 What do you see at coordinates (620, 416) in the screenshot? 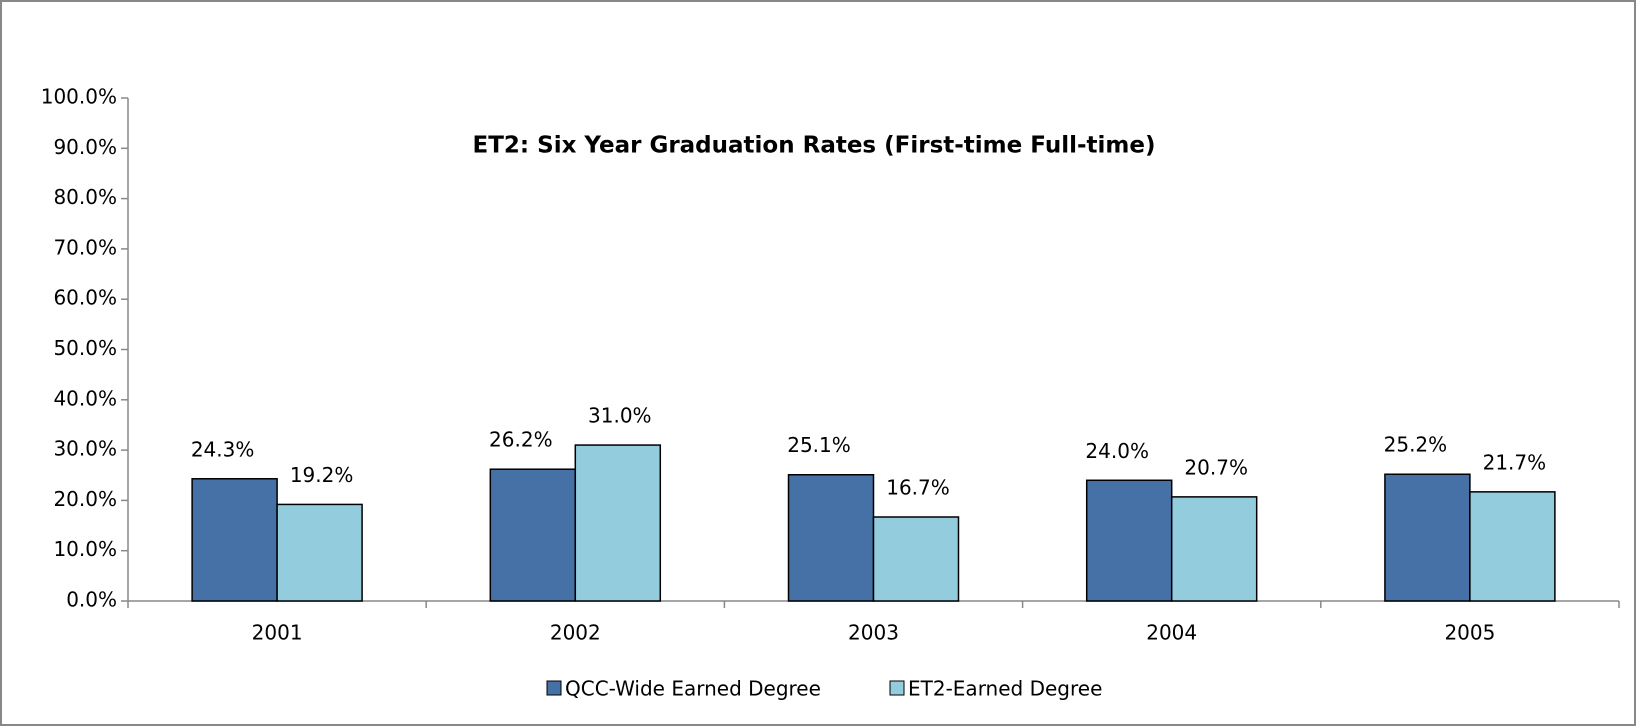
I see `data-label: 31.0%` at bounding box center [620, 416].